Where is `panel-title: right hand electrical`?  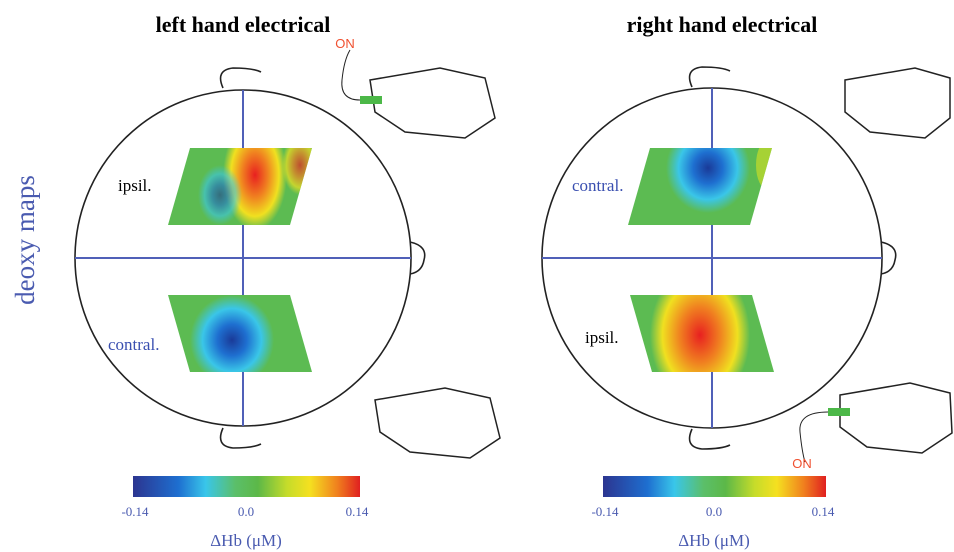
panel-title: right hand electrical is located at coordinates (722, 24).